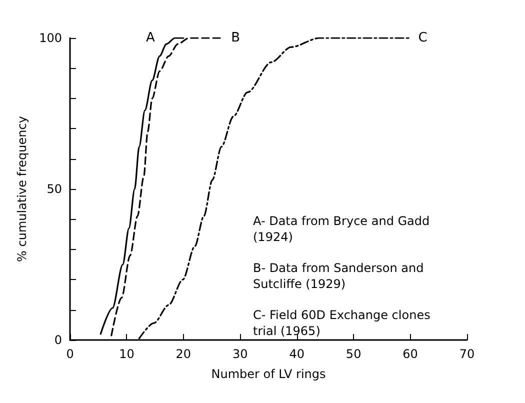  What do you see at coordinates (70, 354) in the screenshot?
I see `x-tick-label: 0` at bounding box center [70, 354].